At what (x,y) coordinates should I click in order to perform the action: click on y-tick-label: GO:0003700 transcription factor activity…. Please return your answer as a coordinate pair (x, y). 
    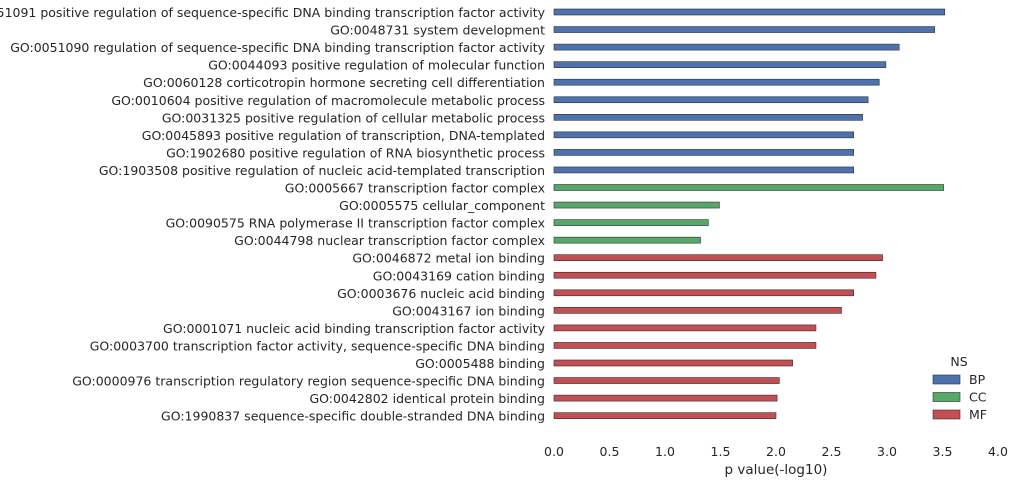
    Looking at the image, I should click on (317, 345).